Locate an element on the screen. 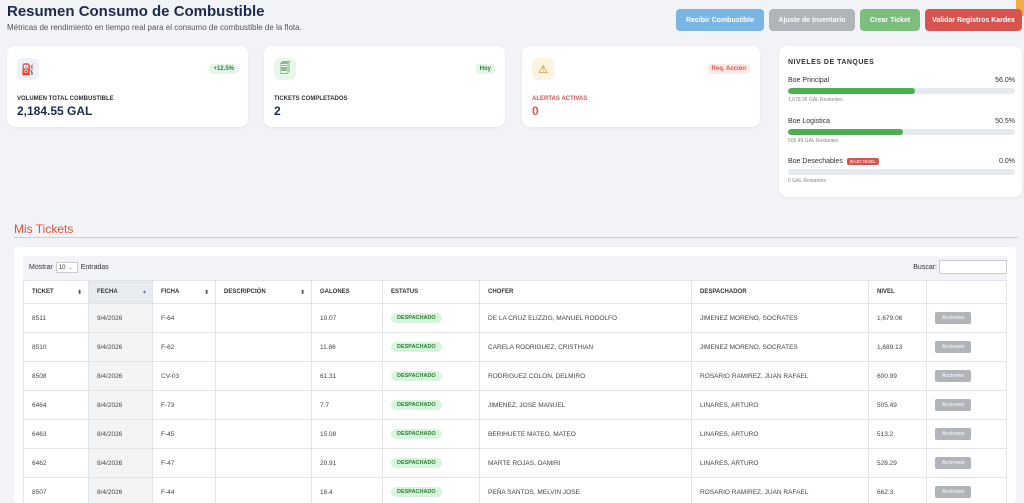 This screenshot has width=1024, height=503. cell-ficha: F-44 is located at coordinates (184, 490).